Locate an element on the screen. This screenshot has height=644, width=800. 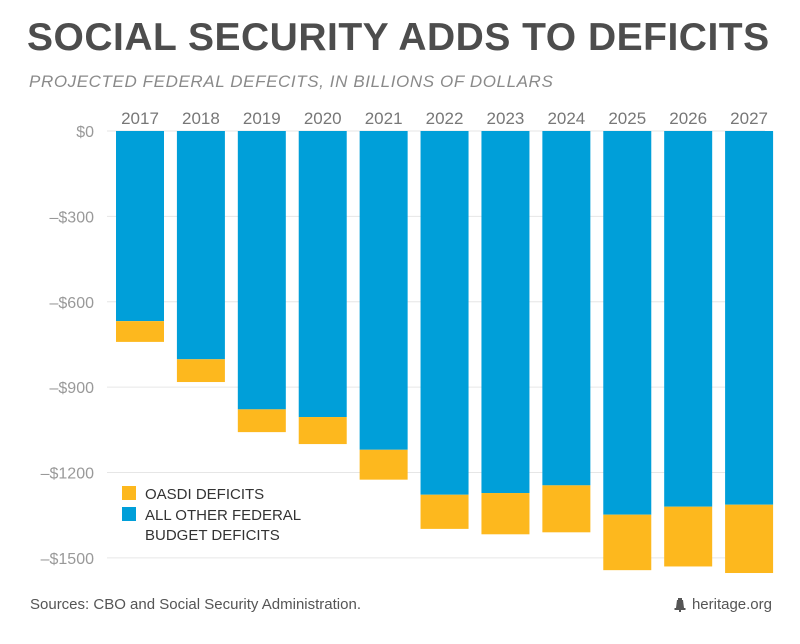
y-tick-label: –$1500 is located at coordinates (67, 559).